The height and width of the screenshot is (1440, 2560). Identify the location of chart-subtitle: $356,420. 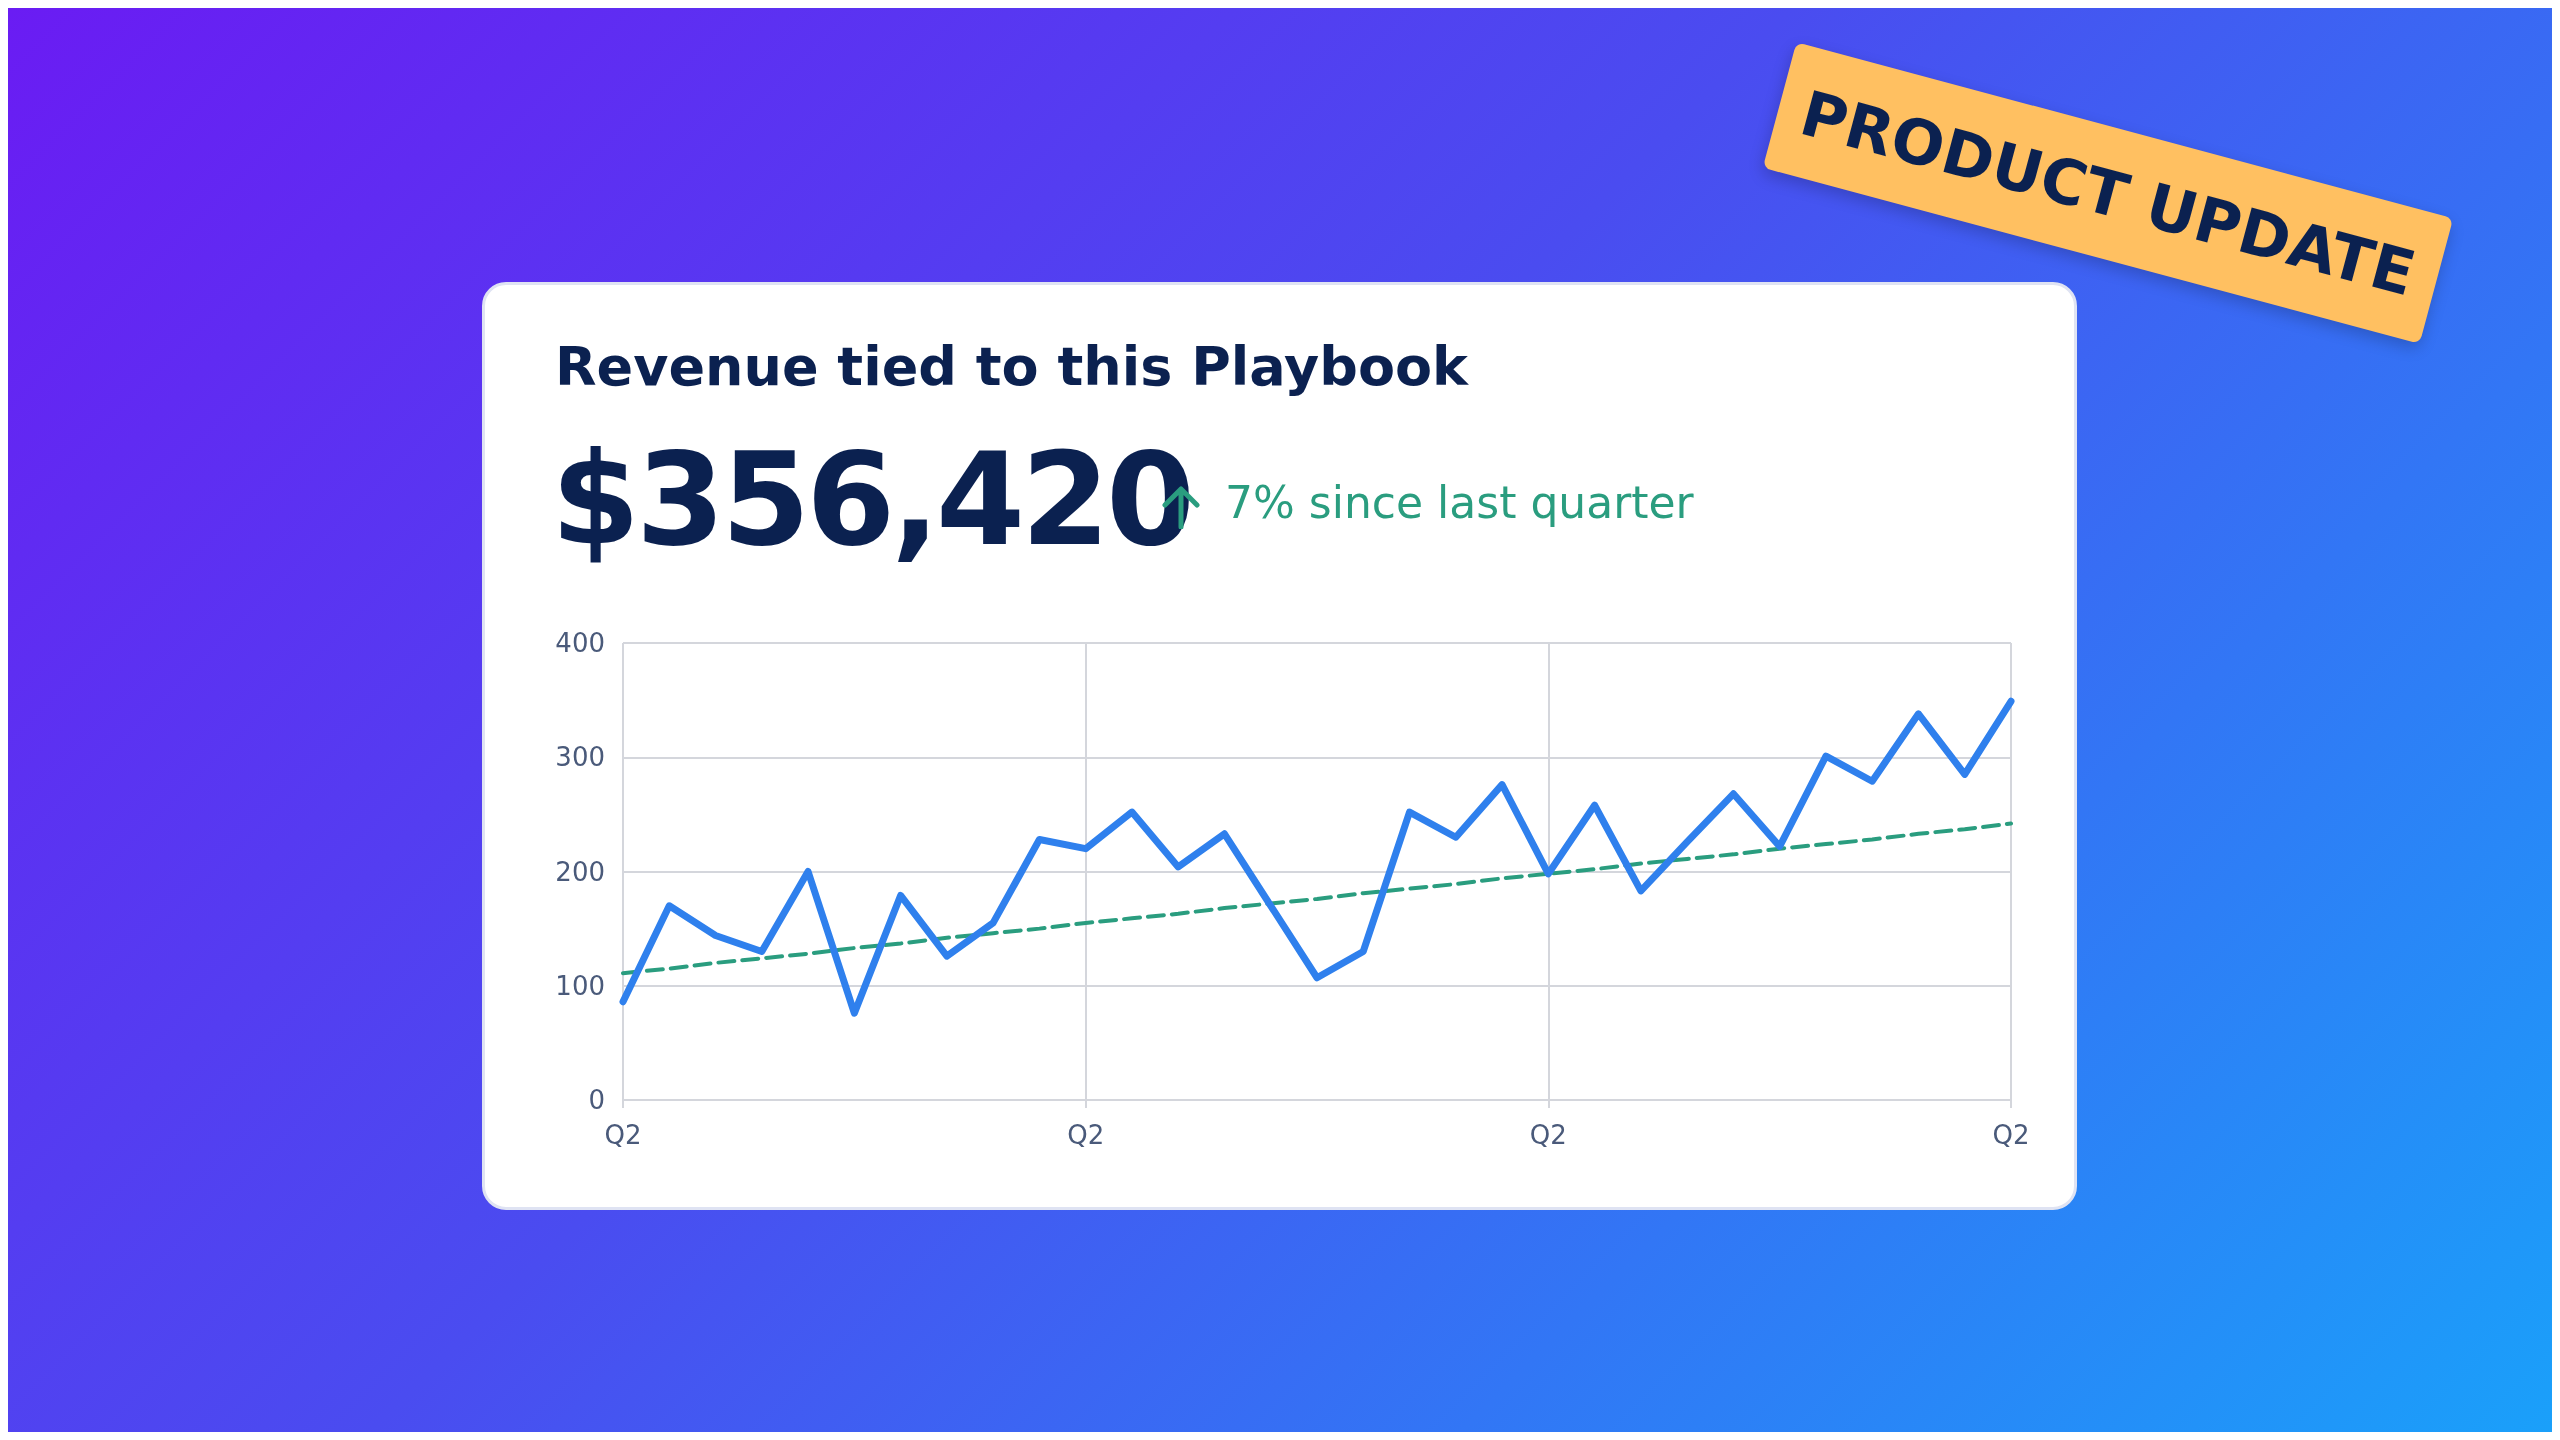
(871, 499).